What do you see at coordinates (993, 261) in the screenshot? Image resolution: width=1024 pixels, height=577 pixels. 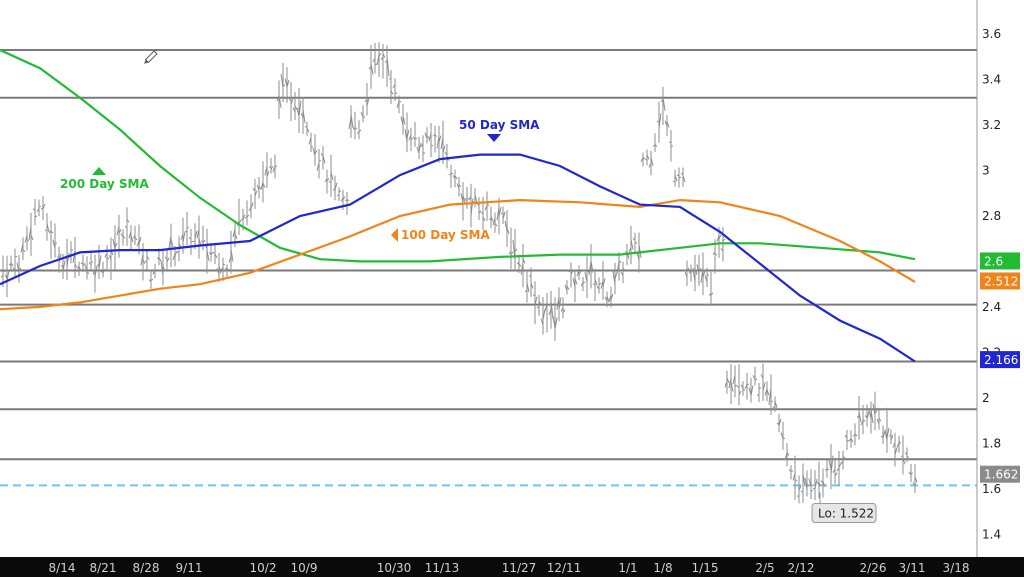 I see `price-badge-text-0: 2.6` at bounding box center [993, 261].